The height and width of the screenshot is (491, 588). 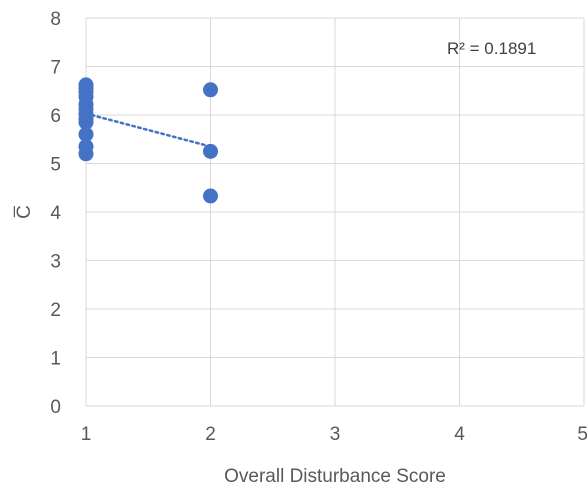 I want to click on r-squared-annotation: R² = 0.1891, so click(x=491, y=48).